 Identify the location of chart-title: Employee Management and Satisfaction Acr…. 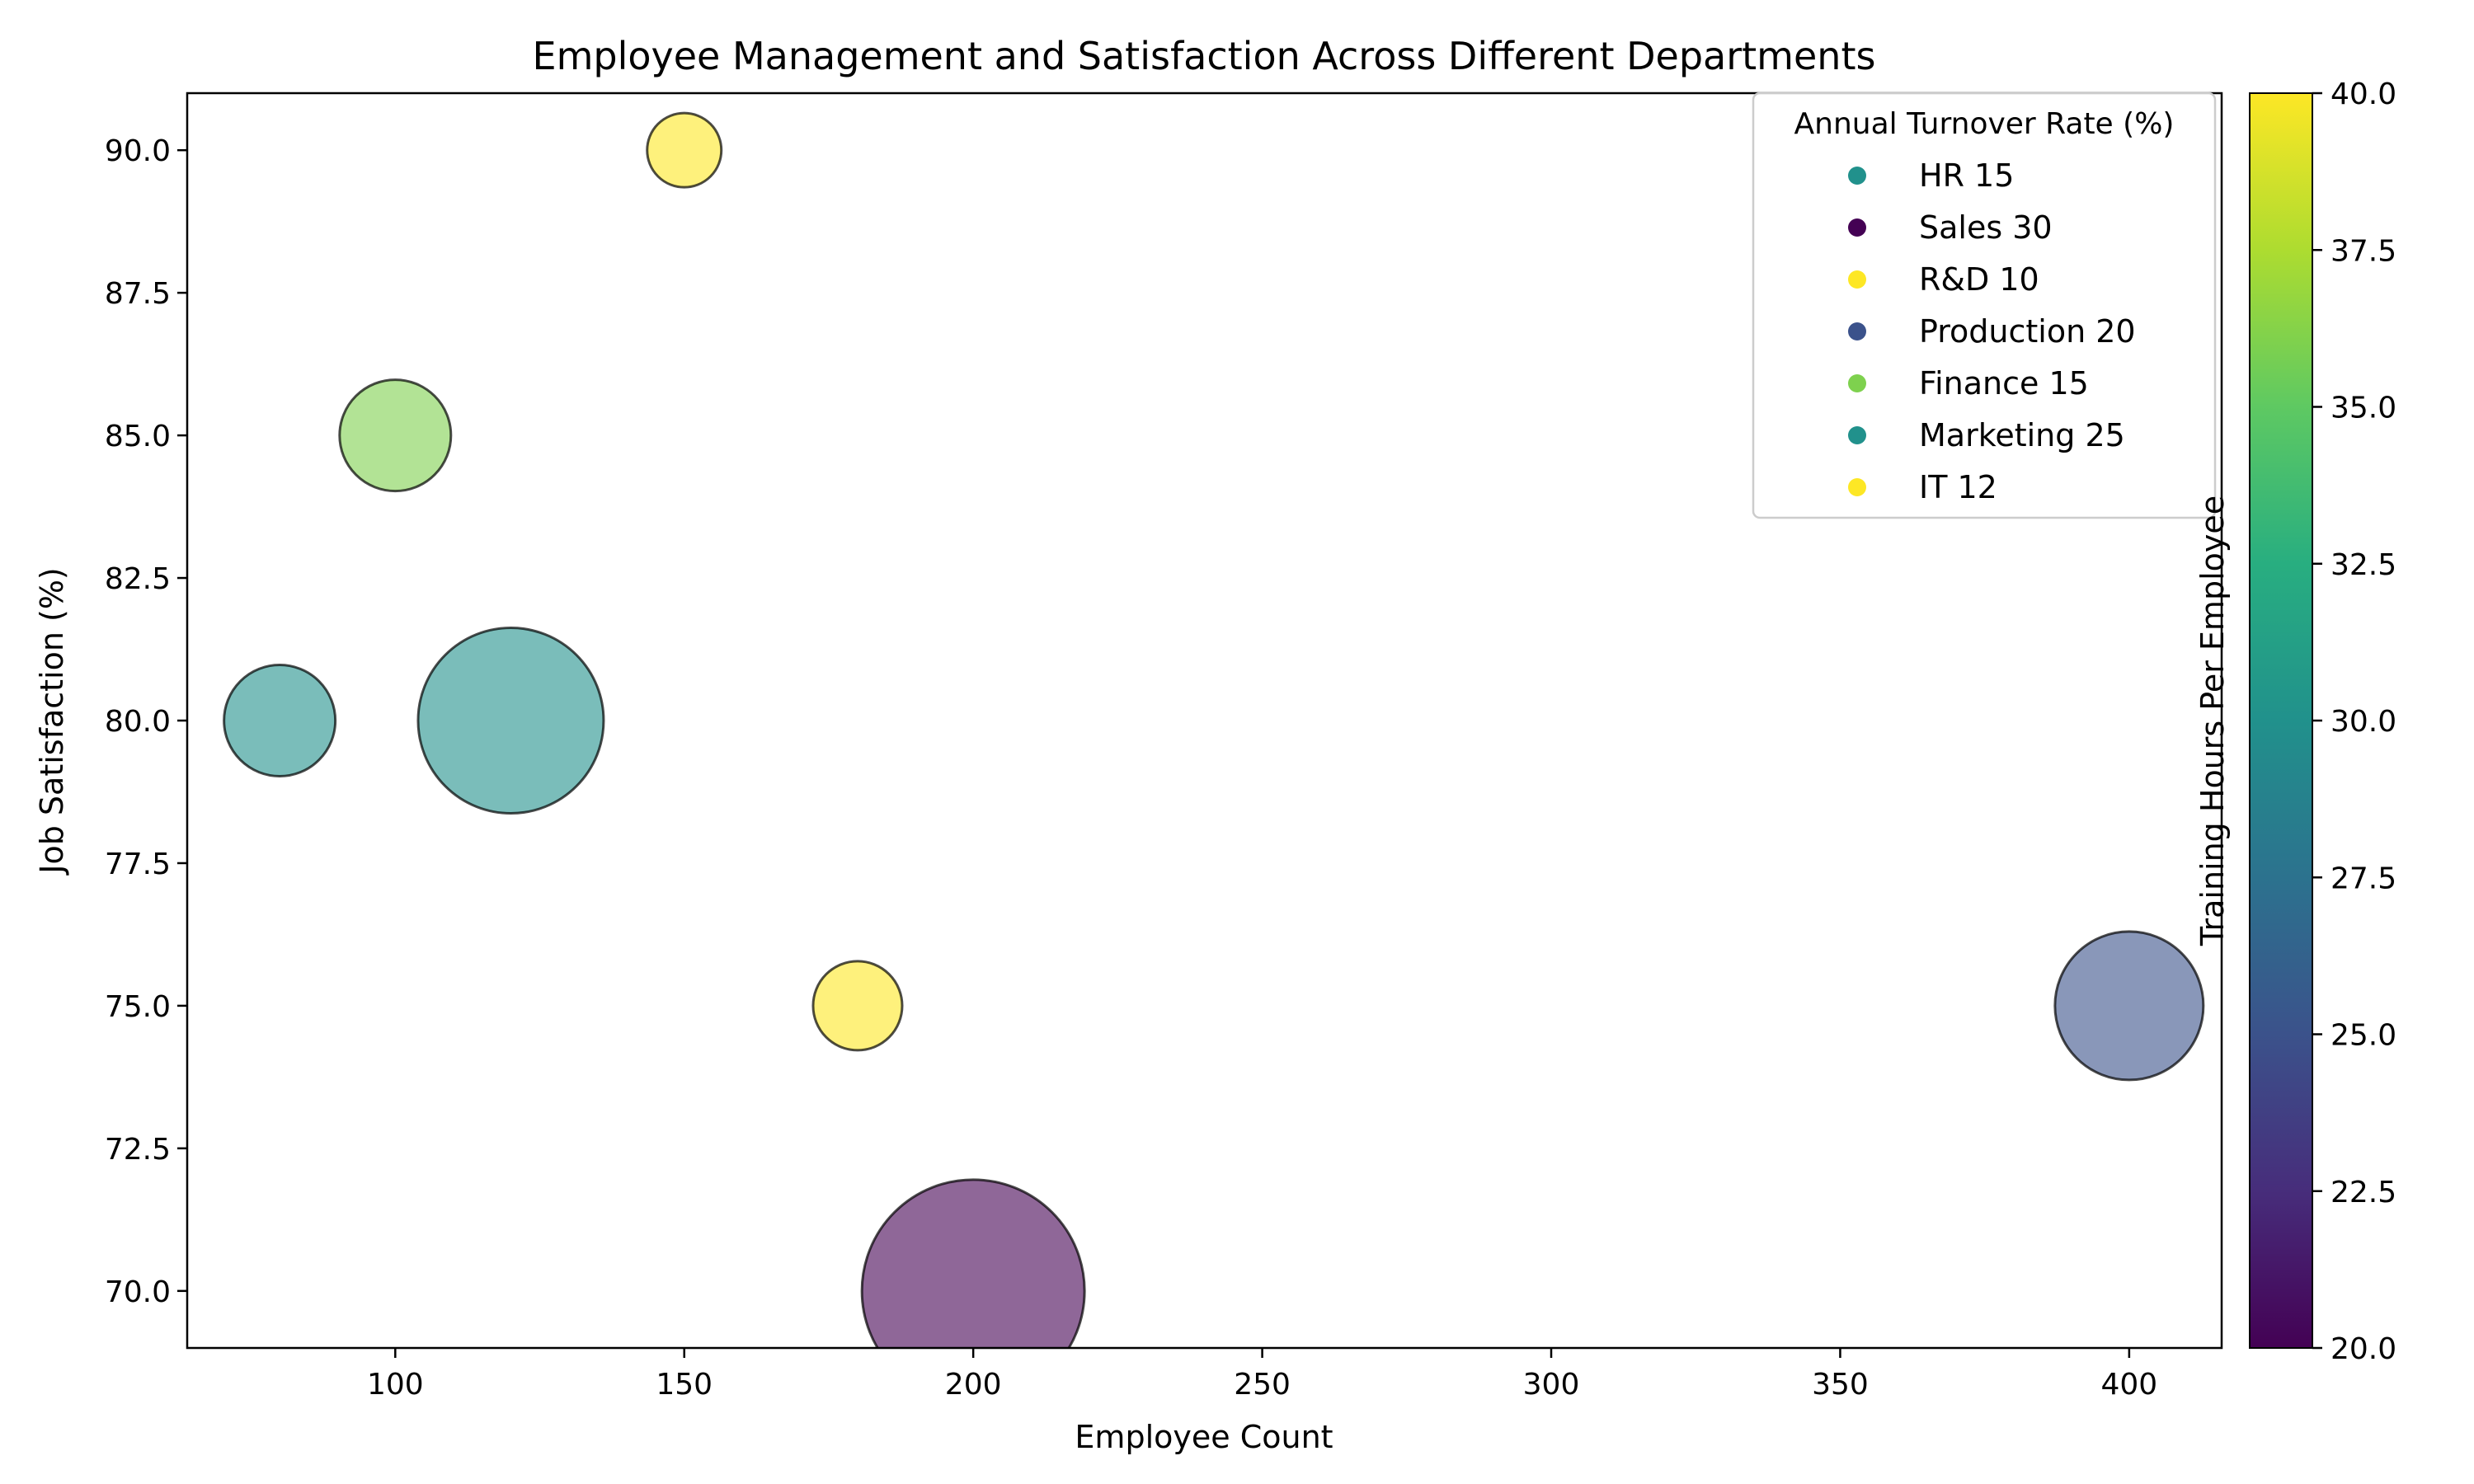
(1204, 56).